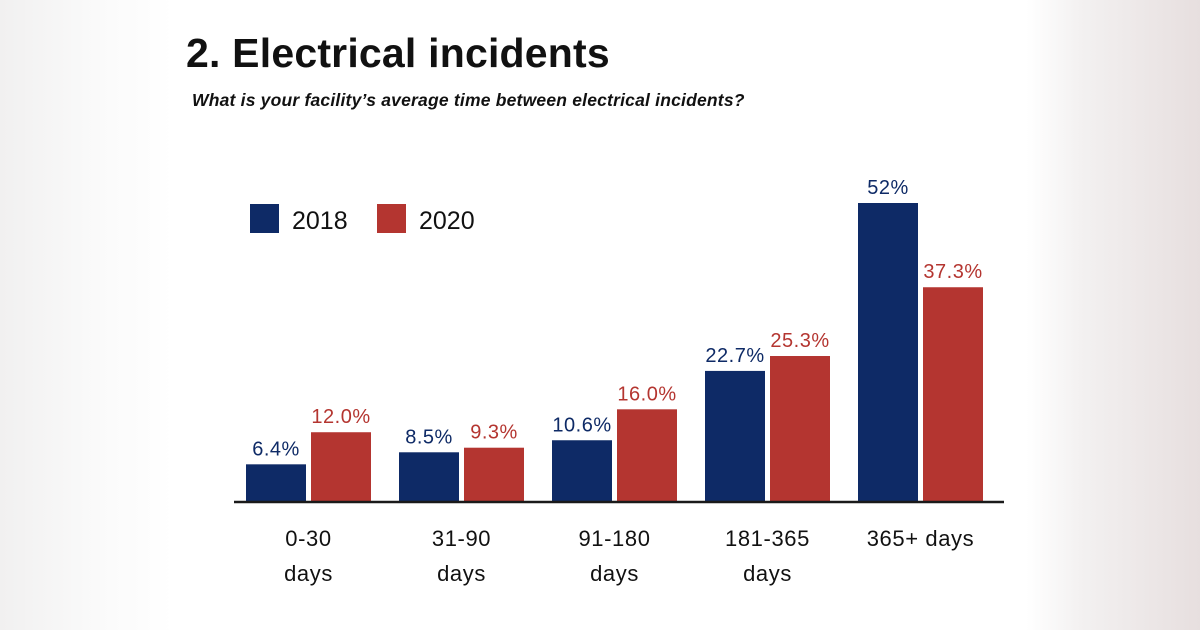 The height and width of the screenshot is (630, 1200). I want to click on category-label-0-1: days, so click(308, 573).